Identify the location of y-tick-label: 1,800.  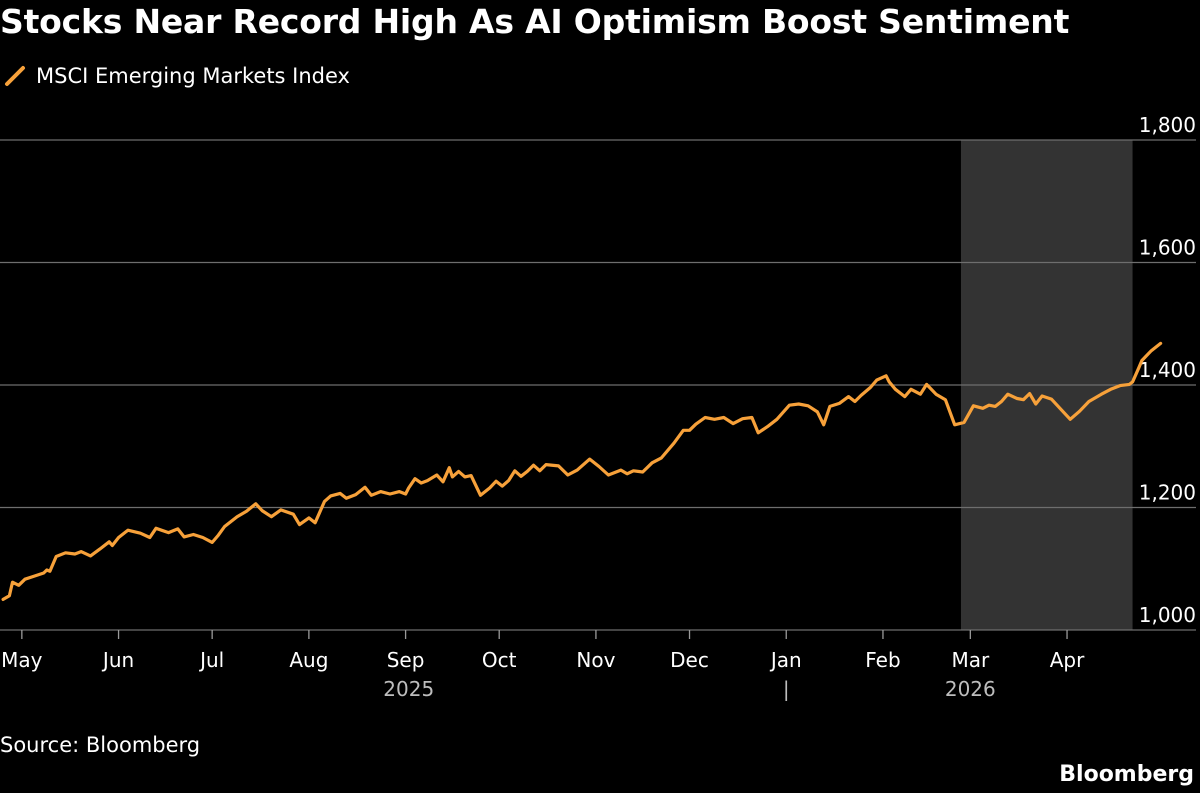
(1167, 125).